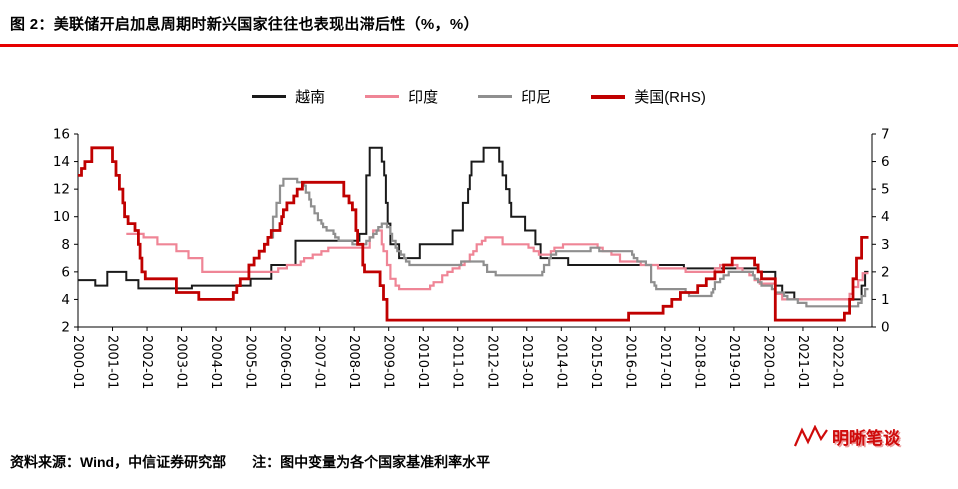 Image resolution: width=958 pixels, height=489 pixels. Describe the element at coordinates (885, 217) in the screenshot. I see `right-tick-label: 4` at that location.